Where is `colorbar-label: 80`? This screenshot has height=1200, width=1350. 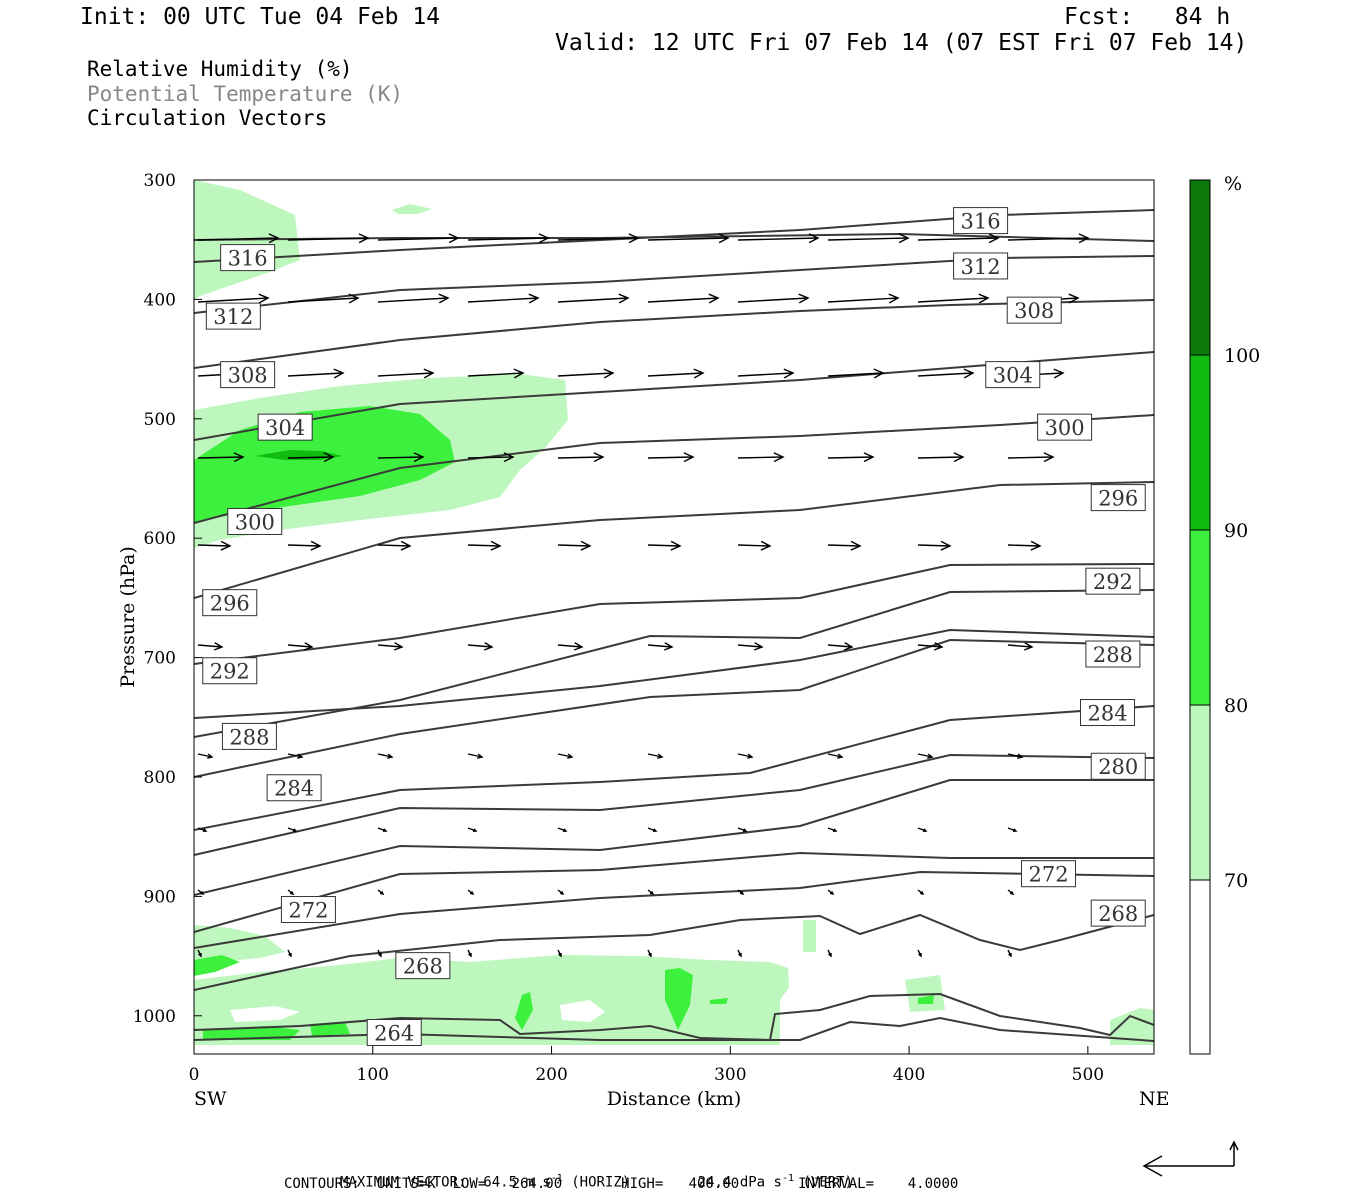 colorbar-label: 80 is located at coordinates (1236, 706).